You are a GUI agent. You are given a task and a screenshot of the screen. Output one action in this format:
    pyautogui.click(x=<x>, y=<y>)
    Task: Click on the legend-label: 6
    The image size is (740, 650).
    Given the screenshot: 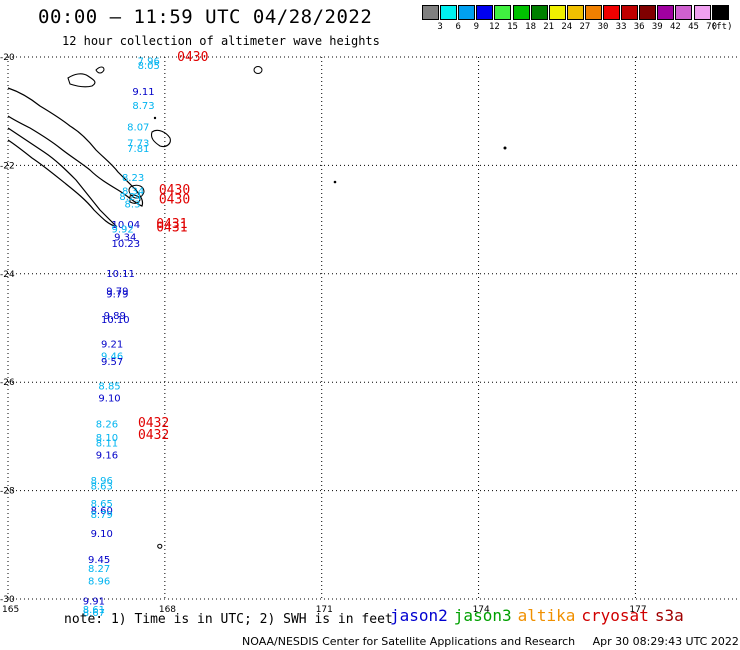 What is the action you would take?
    pyautogui.click(x=458, y=27)
    